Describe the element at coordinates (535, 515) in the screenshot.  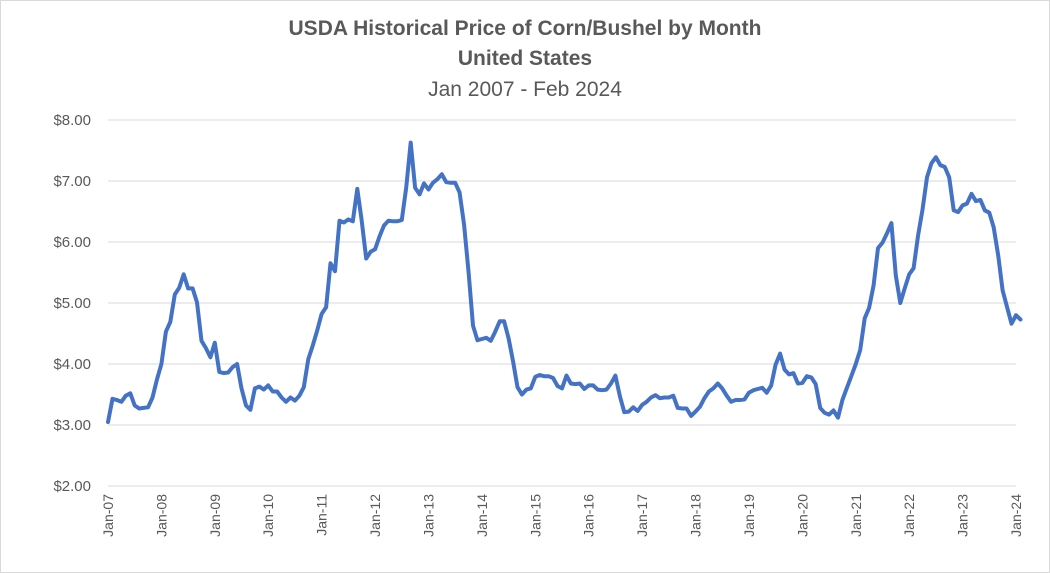
I see `x-tick-label: Jan-15` at that location.